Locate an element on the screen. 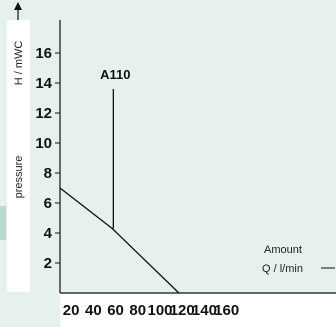 The width and height of the screenshot is (336, 327). series-group is located at coordinates (119, 240).